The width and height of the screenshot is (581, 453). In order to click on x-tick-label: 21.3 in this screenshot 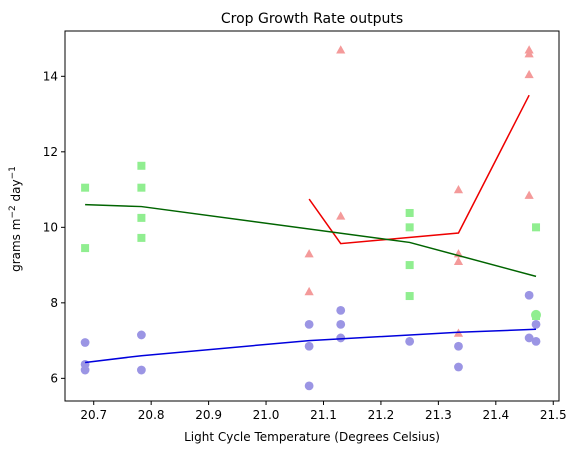, I will do `click(438, 415)`.